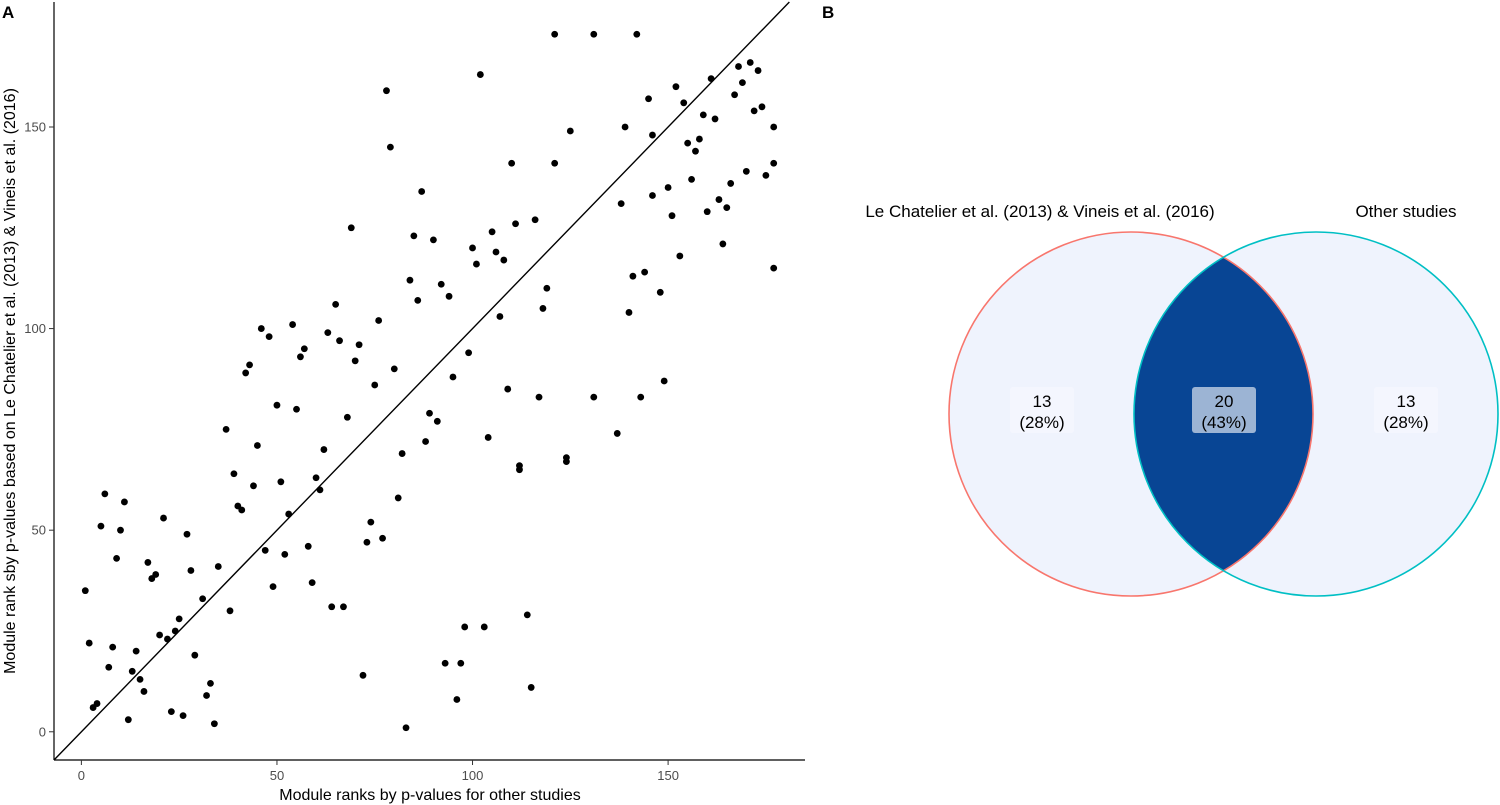  I want to click on left-label-box, so click(1042, 410).